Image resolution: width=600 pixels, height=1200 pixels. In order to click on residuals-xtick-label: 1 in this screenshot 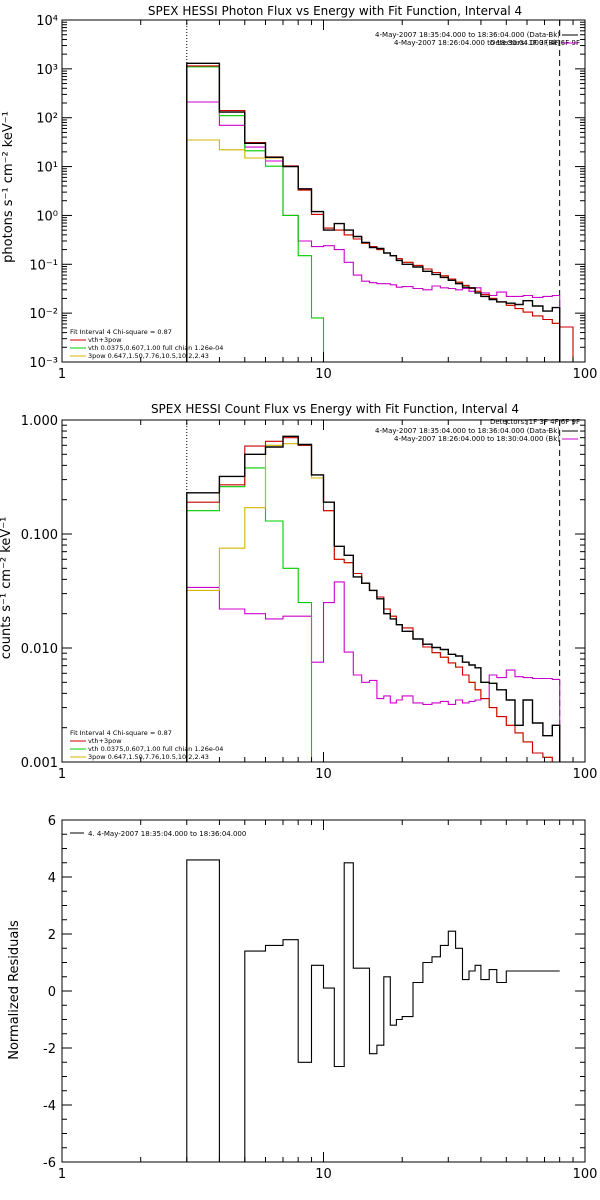, I will do `click(62, 1174)`.